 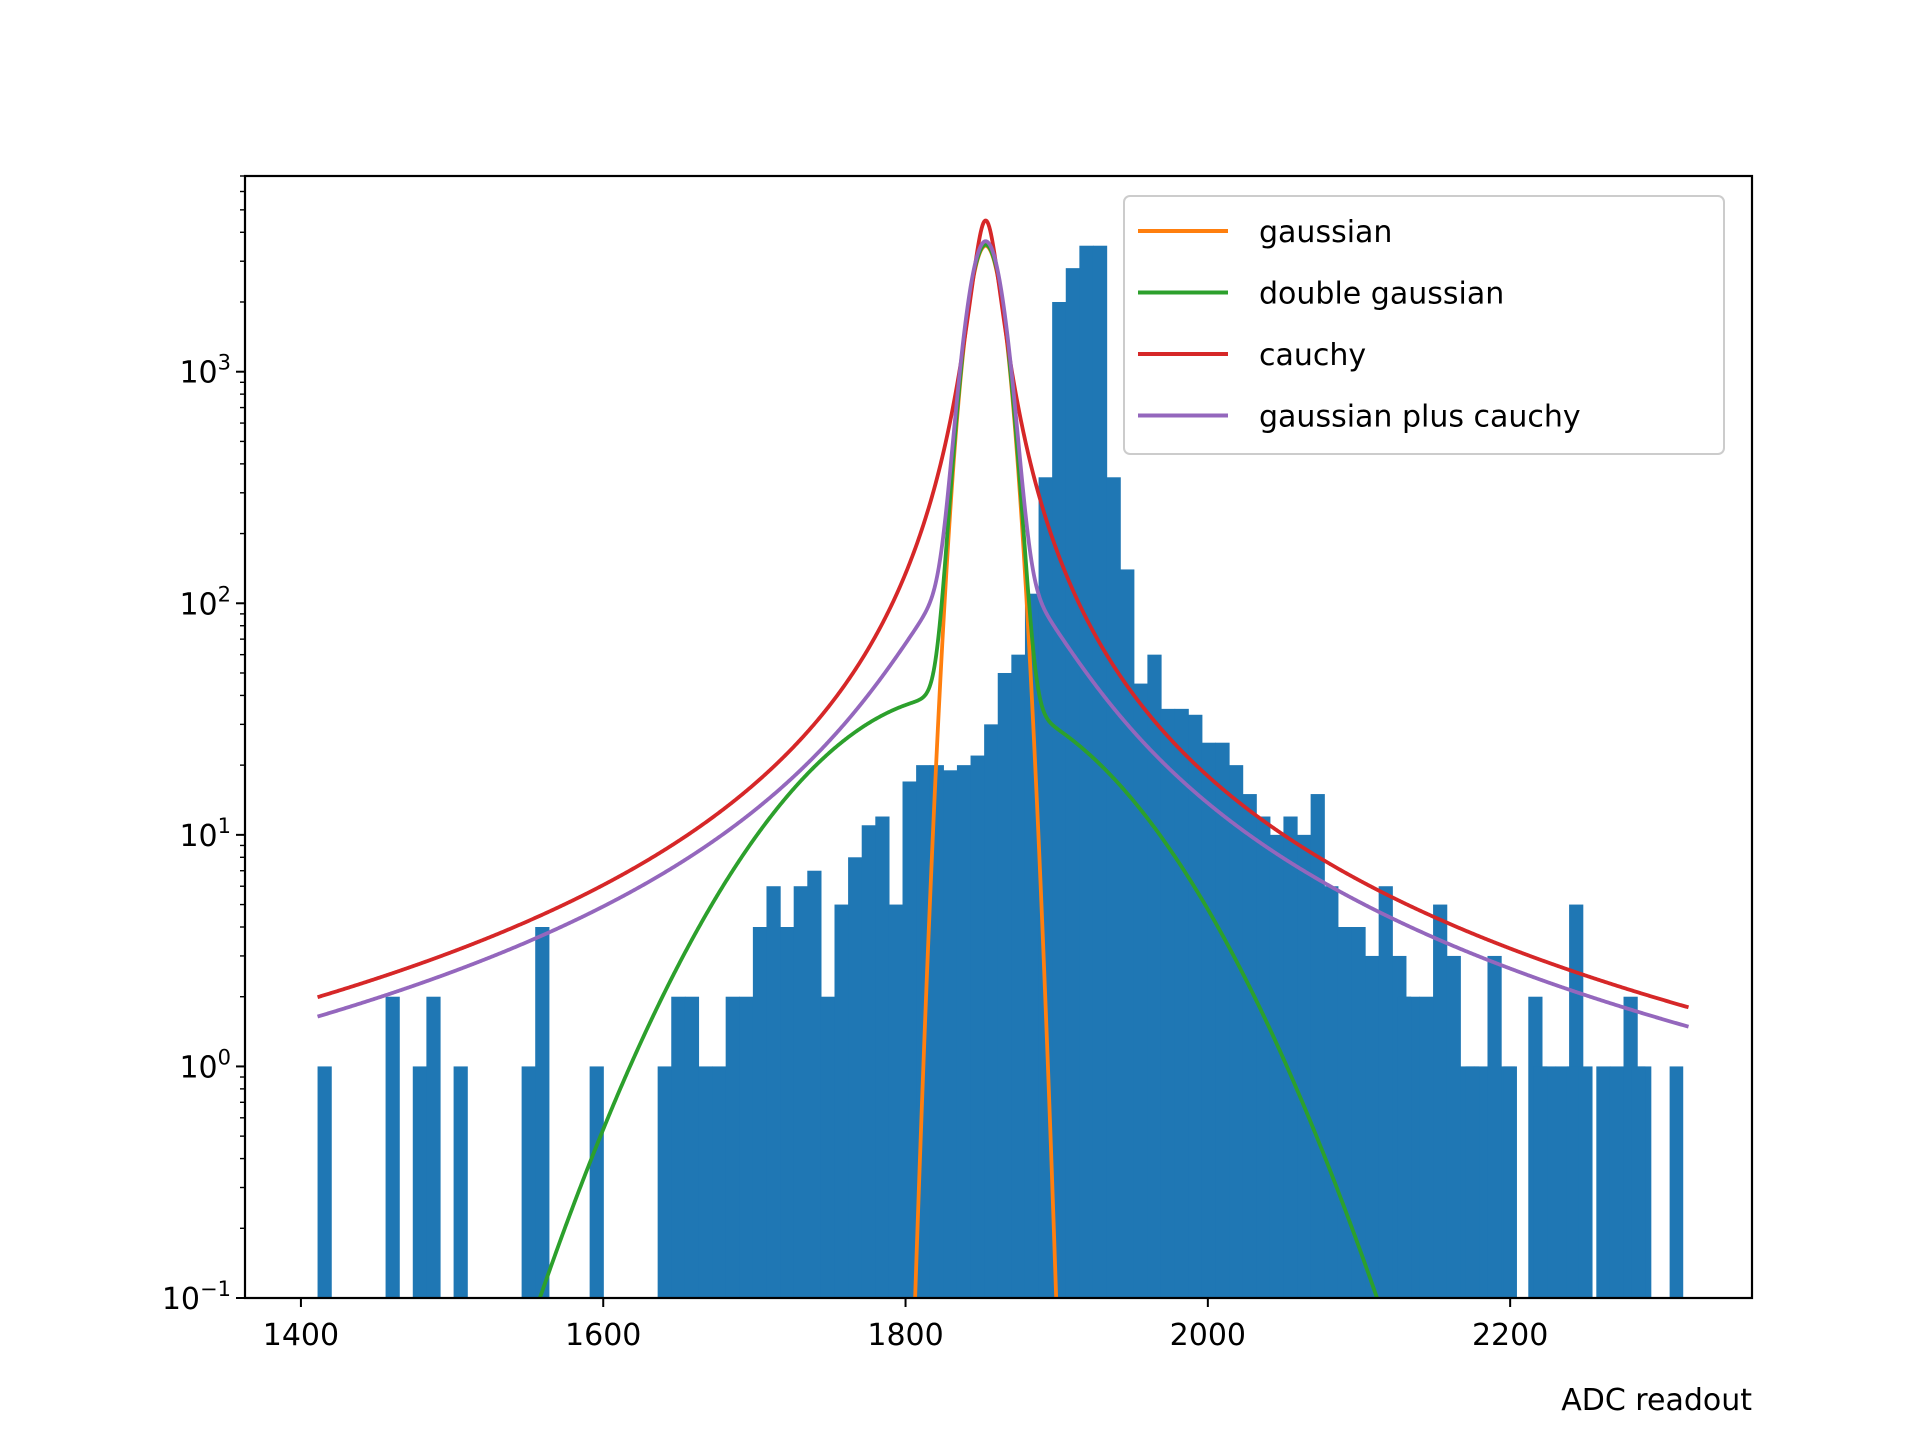 I want to click on x-axis-ticks: 1400 1600 1800 2000 2200, so click(x=905, y=1325).